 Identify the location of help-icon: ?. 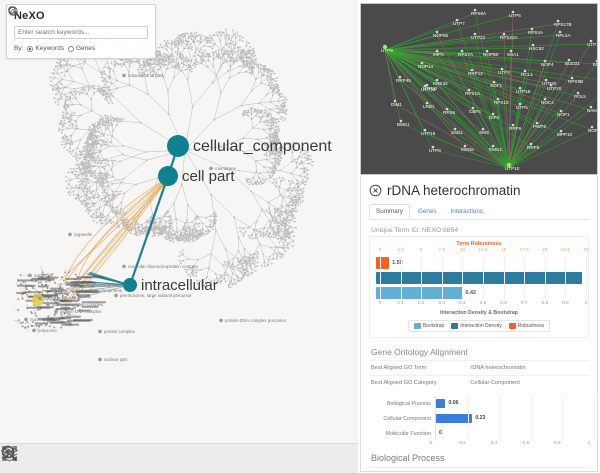
(13, 11).